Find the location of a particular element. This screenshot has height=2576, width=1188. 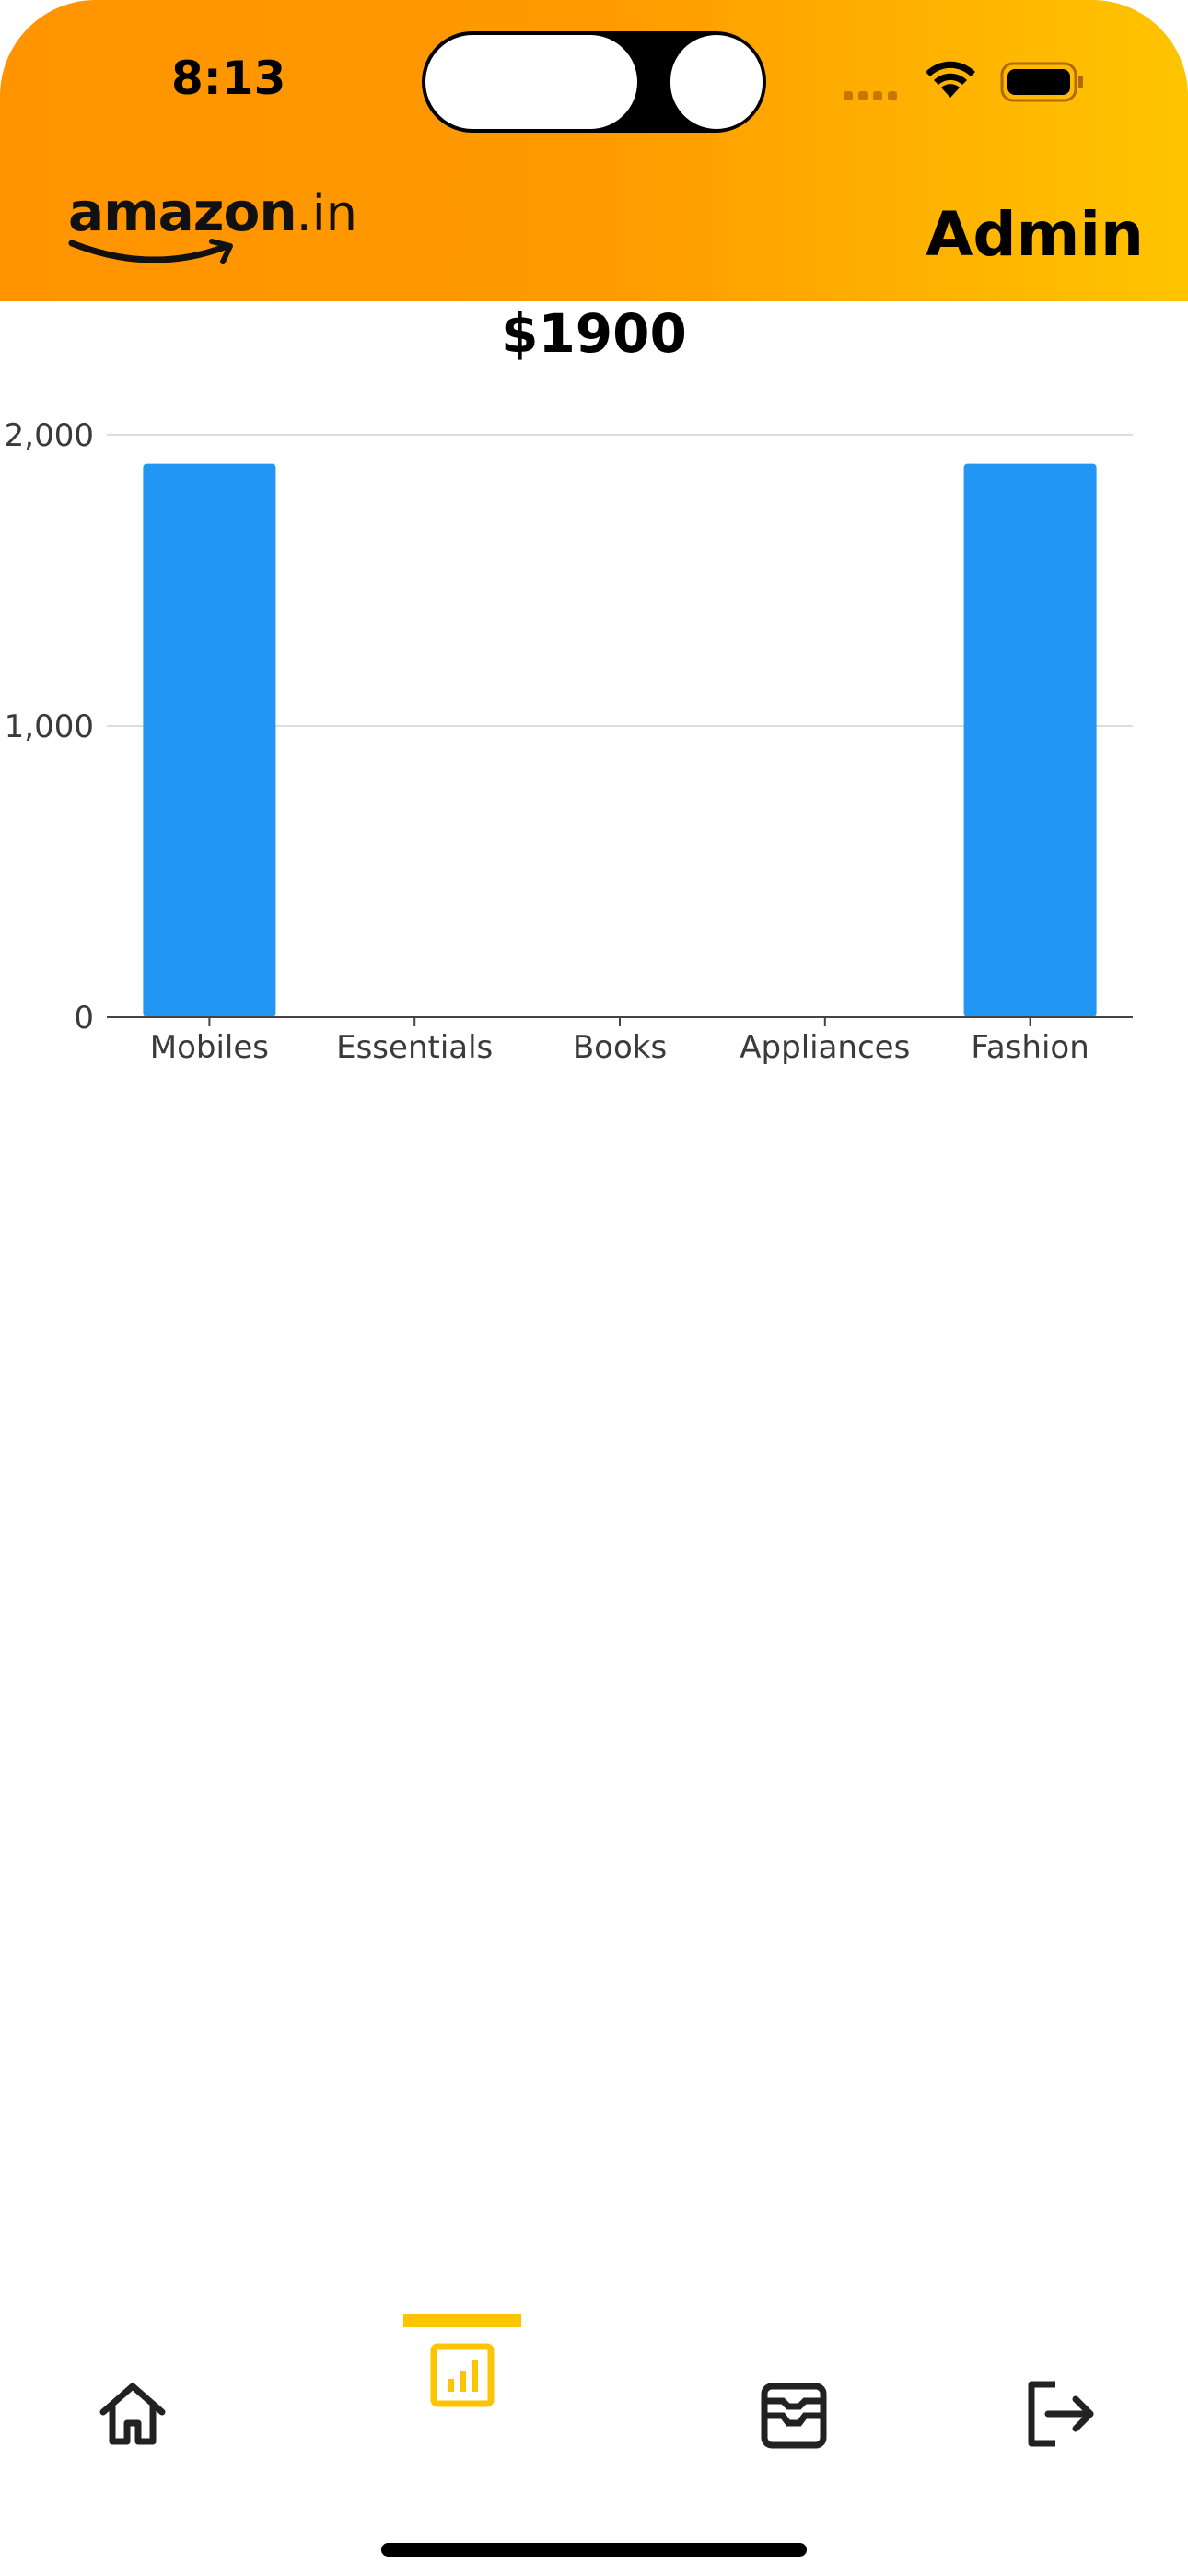

total-earnings: $1900 is located at coordinates (594, 333).